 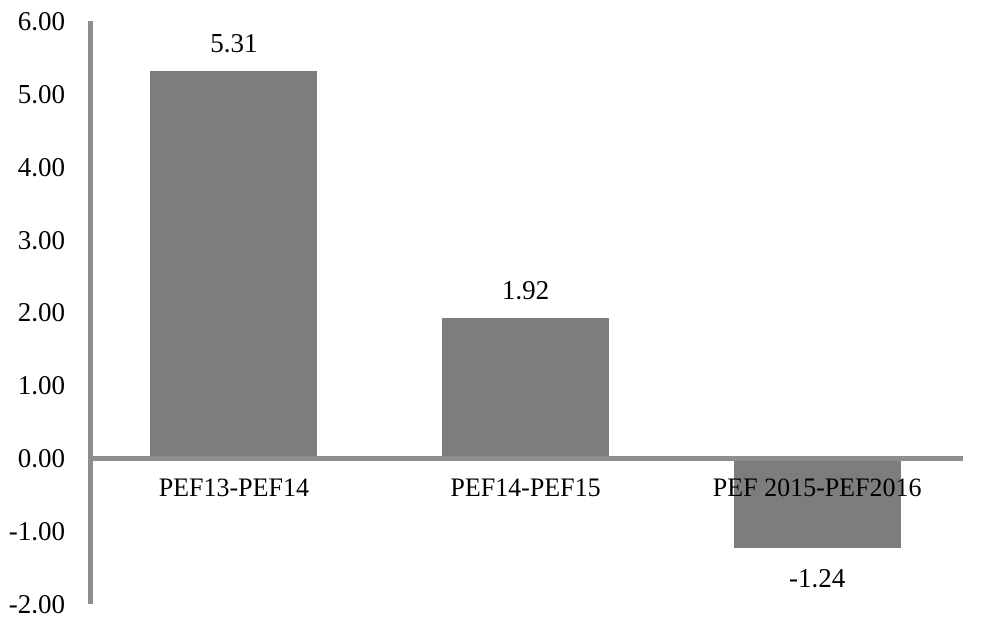 What do you see at coordinates (41, 21) in the screenshot?
I see `y-tick-label: 6.00` at bounding box center [41, 21].